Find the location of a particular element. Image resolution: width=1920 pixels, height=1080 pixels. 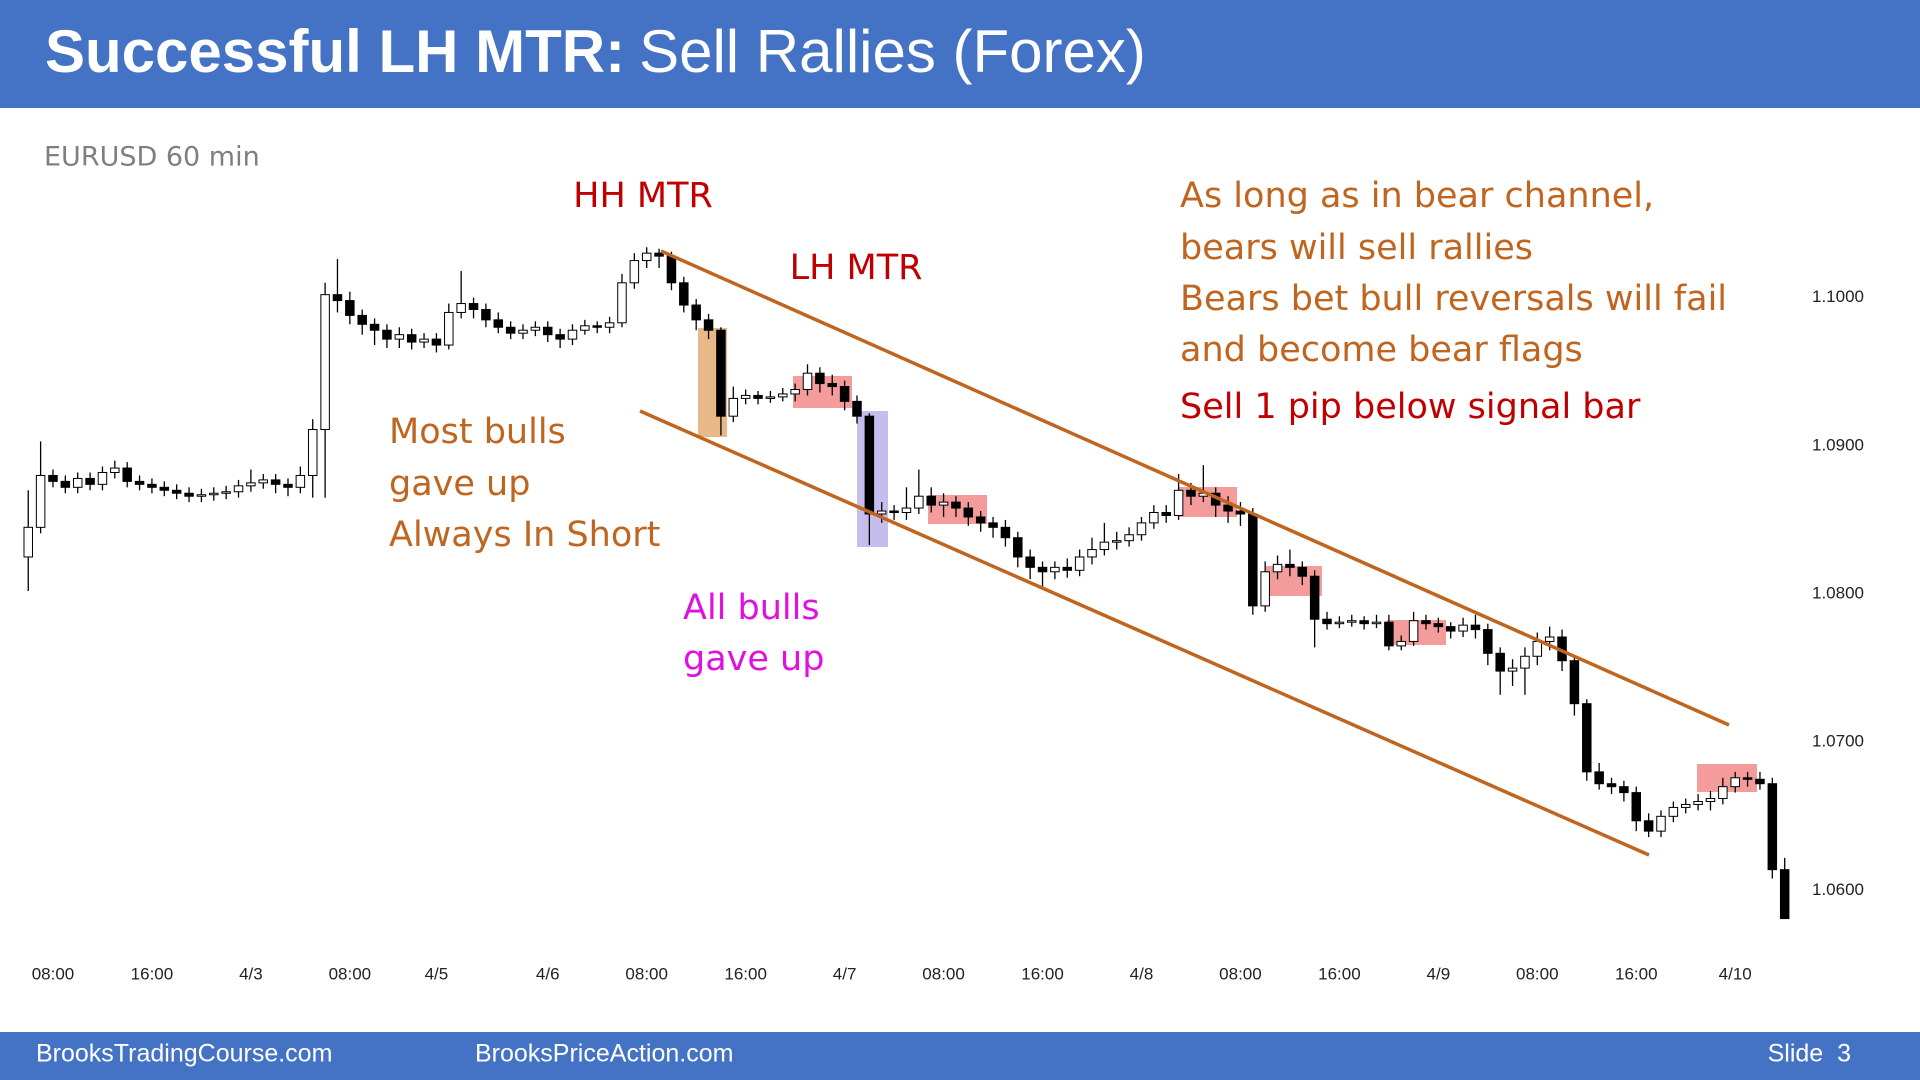

annotation: HH MTR is located at coordinates (643, 196).